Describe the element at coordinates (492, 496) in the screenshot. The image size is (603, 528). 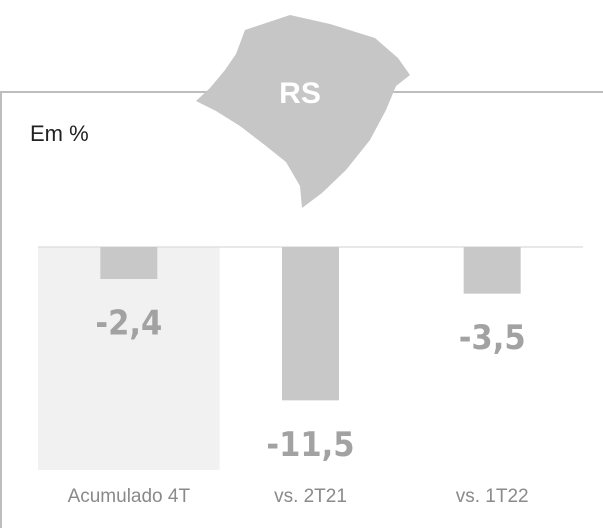
I see `x-tick-label: vs. 1T22` at that location.